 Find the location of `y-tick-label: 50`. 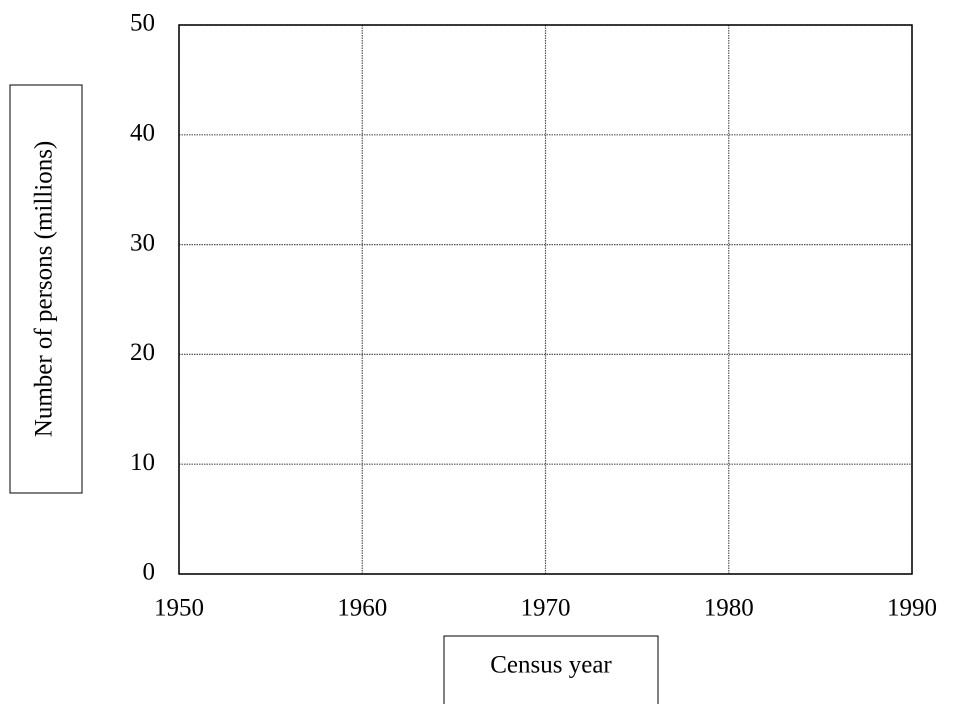

y-tick-label: 50 is located at coordinates (142, 23).